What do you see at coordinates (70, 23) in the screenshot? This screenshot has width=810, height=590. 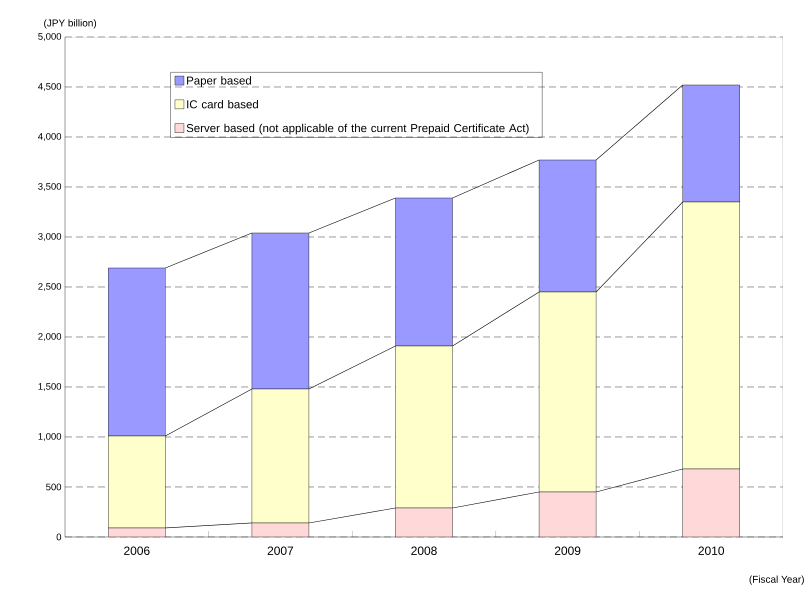 I see `y-axis-title: (JPY billion)` at bounding box center [70, 23].